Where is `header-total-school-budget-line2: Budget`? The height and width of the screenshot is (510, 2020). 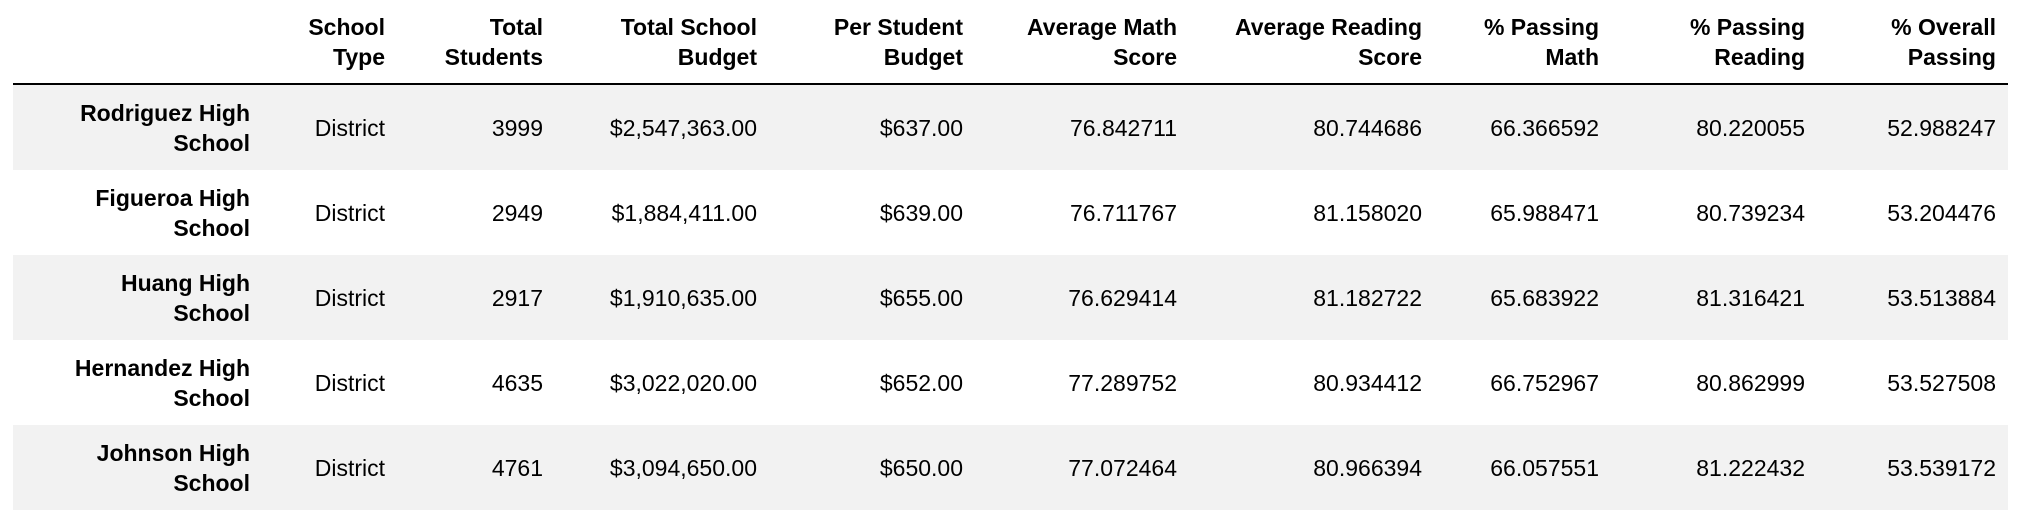 header-total-school-budget-line2: Budget is located at coordinates (717, 57).